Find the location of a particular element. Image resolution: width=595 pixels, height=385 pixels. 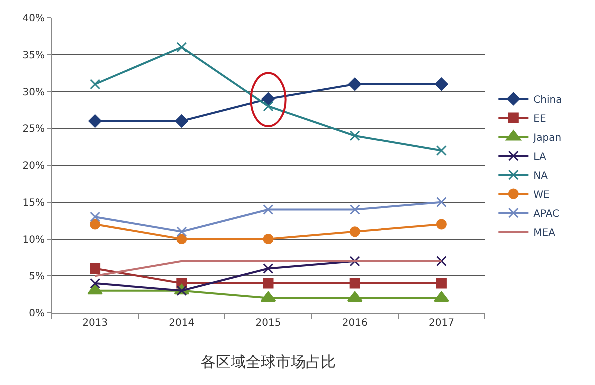

x-tick-label: 2014 is located at coordinates (182, 323).